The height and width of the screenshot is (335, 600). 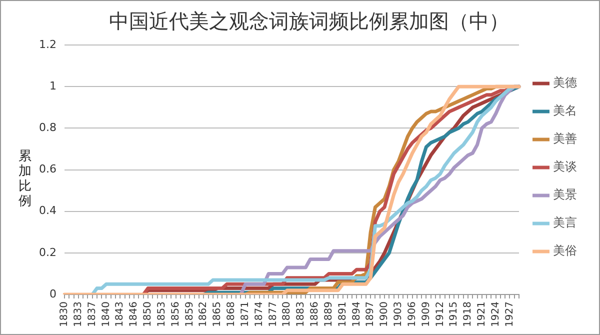 I want to click on y-tick-label: 0.8, so click(x=47, y=127).